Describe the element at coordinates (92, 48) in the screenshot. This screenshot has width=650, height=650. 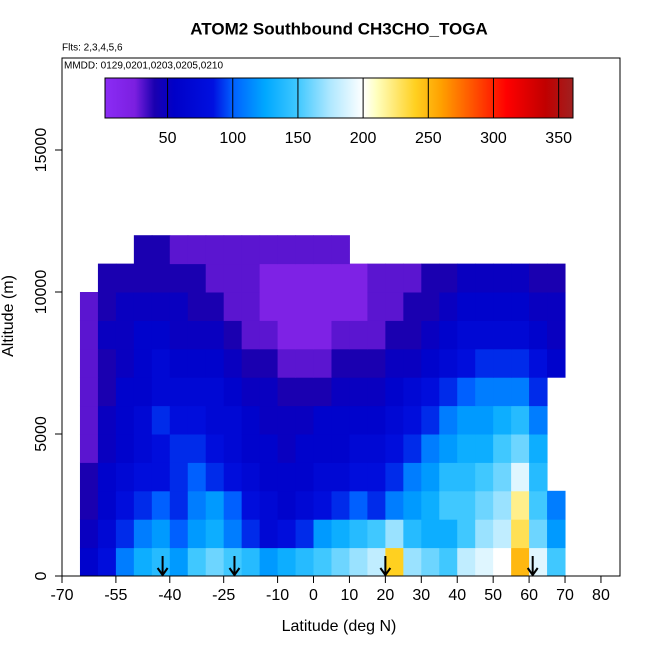
I see `subtitle: Flts: 2,3,4,5,6` at that location.